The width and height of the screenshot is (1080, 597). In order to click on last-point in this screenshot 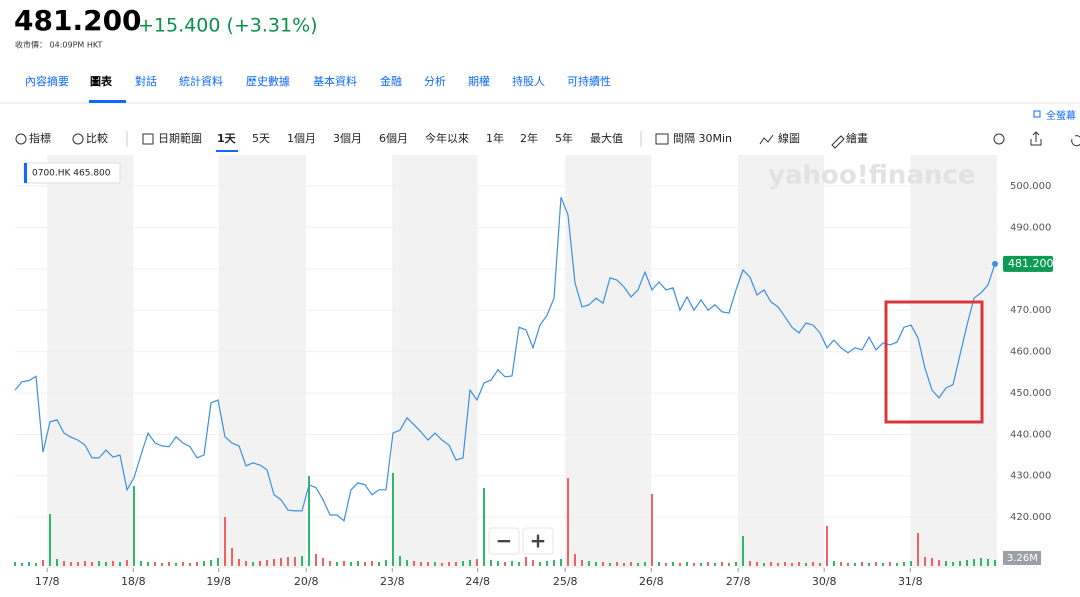, I will do `click(995, 263)`.